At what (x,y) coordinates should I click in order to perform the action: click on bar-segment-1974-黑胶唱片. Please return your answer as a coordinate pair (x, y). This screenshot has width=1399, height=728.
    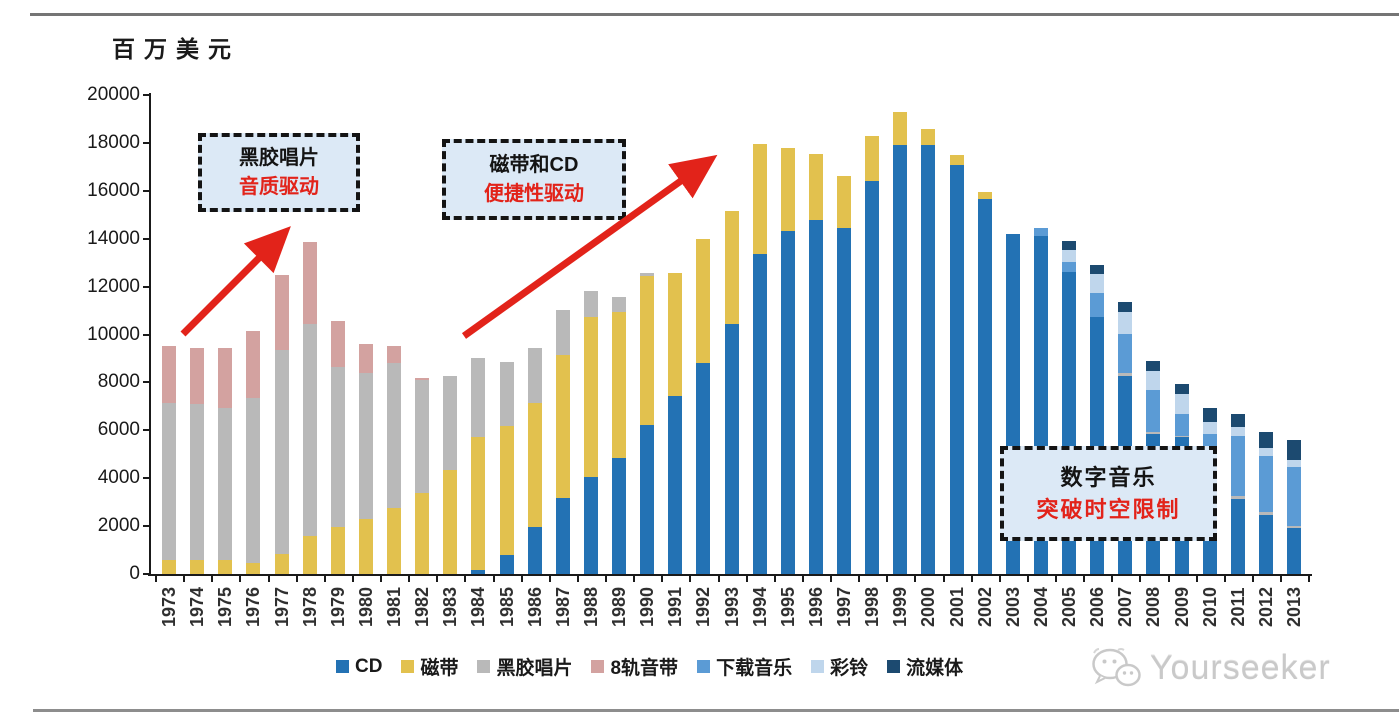
    Looking at the image, I should click on (197, 482).